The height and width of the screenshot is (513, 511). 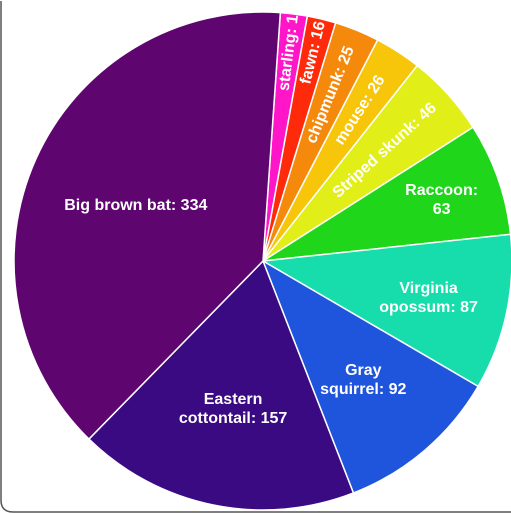 I want to click on pie-slice-virginia-opossum, so click(x=385, y=310).